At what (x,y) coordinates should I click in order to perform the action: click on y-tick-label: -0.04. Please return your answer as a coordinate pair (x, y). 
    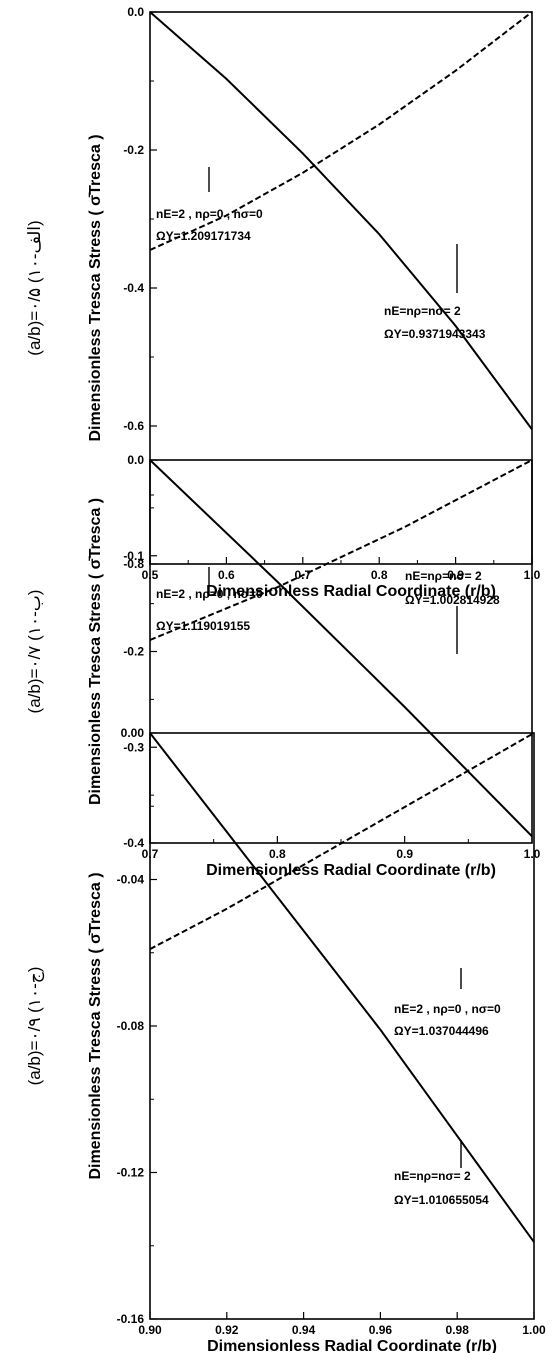
    Looking at the image, I should click on (131, 880).